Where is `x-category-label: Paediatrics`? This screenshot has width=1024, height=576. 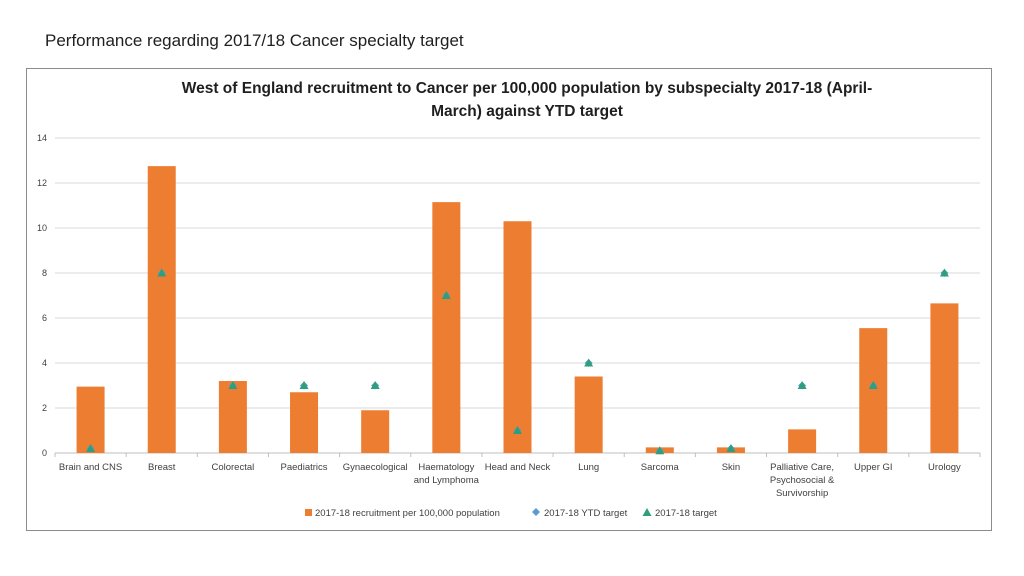 x-category-label: Paediatrics is located at coordinates (304, 467).